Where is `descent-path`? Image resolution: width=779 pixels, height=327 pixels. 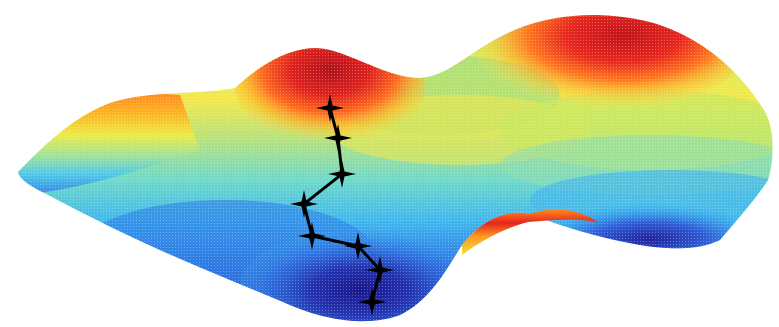
descent-path is located at coordinates (342, 205).